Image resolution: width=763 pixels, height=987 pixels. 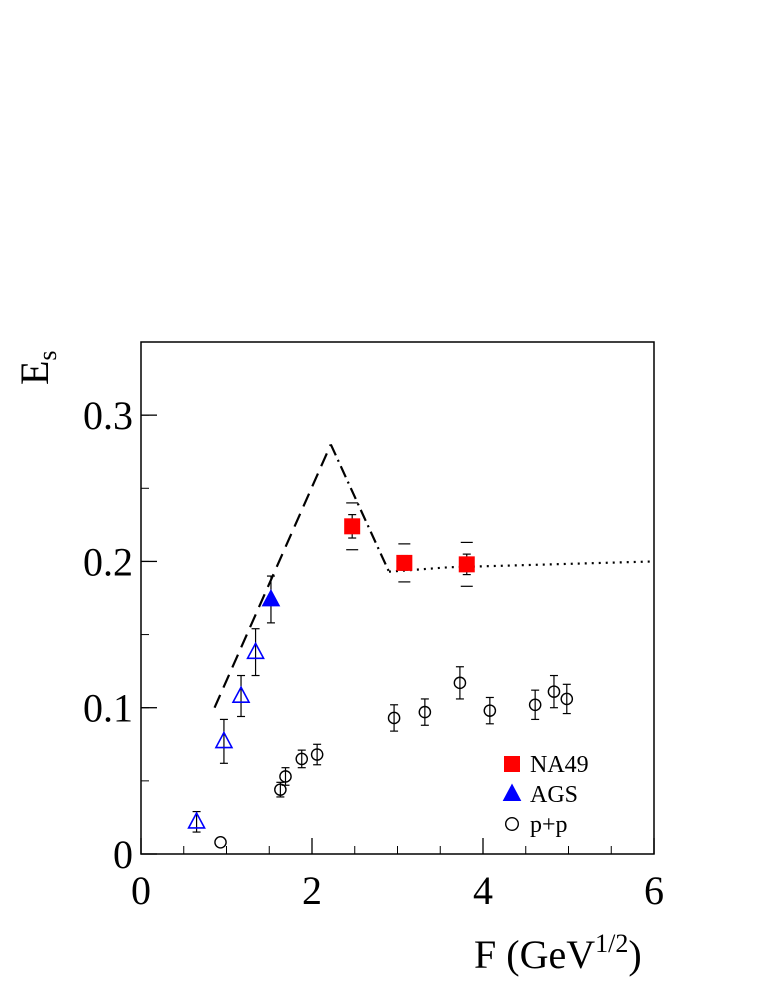 What do you see at coordinates (483, 890) in the screenshot?
I see `x-tick-label: 4` at bounding box center [483, 890].